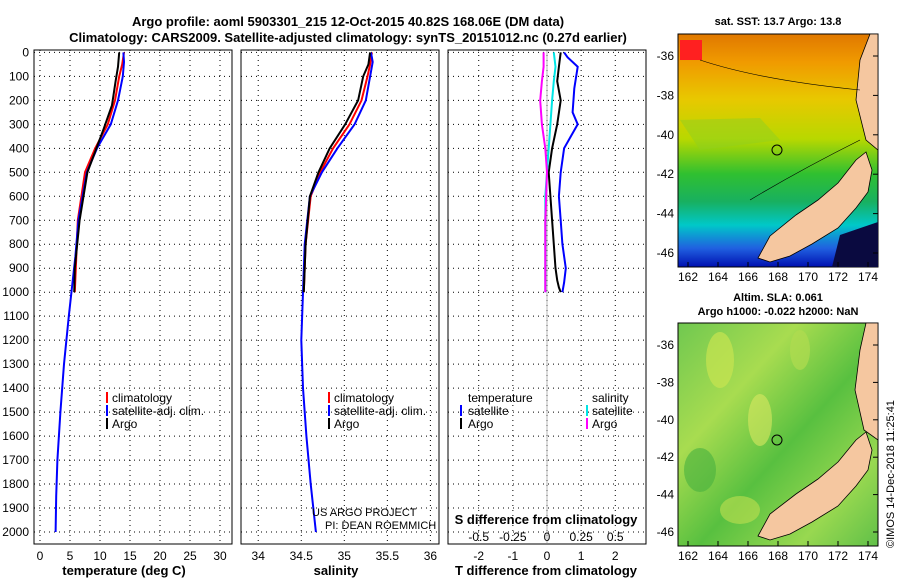 The height and width of the screenshot is (580, 900). Describe the element at coordinates (855, 244) in the screenshot. I see `sst-cold-patch` at that location.